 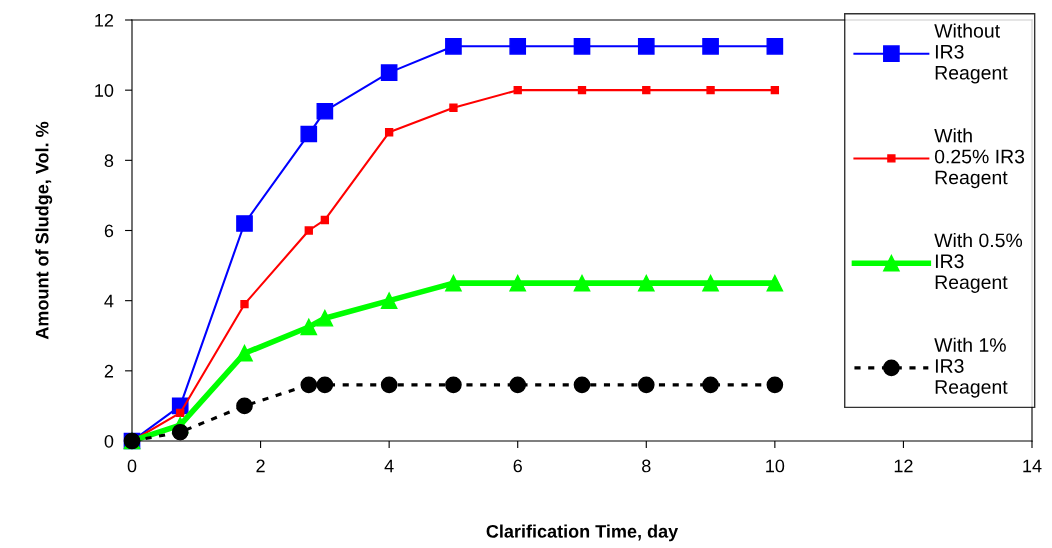 What do you see at coordinates (44, 230) in the screenshot?
I see `y-axis-title: Amount of Sludge, Vol. %` at bounding box center [44, 230].